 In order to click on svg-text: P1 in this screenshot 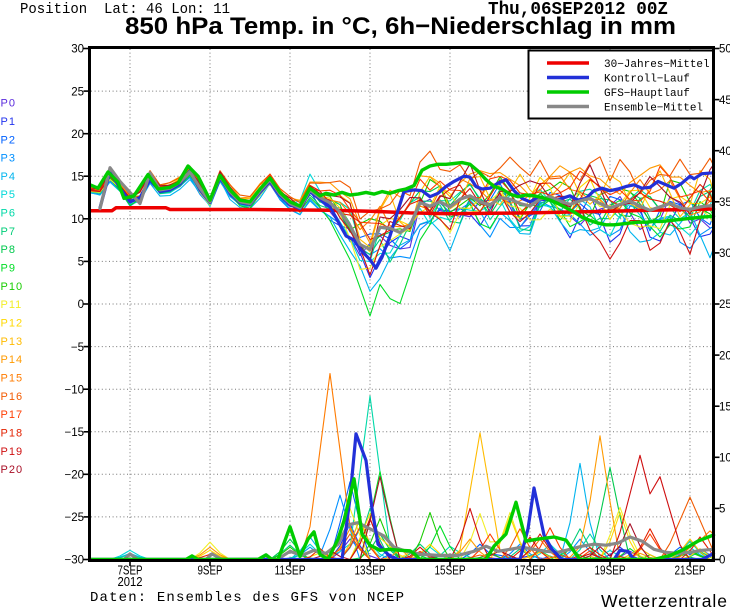, I will do `click(8, 122)`.